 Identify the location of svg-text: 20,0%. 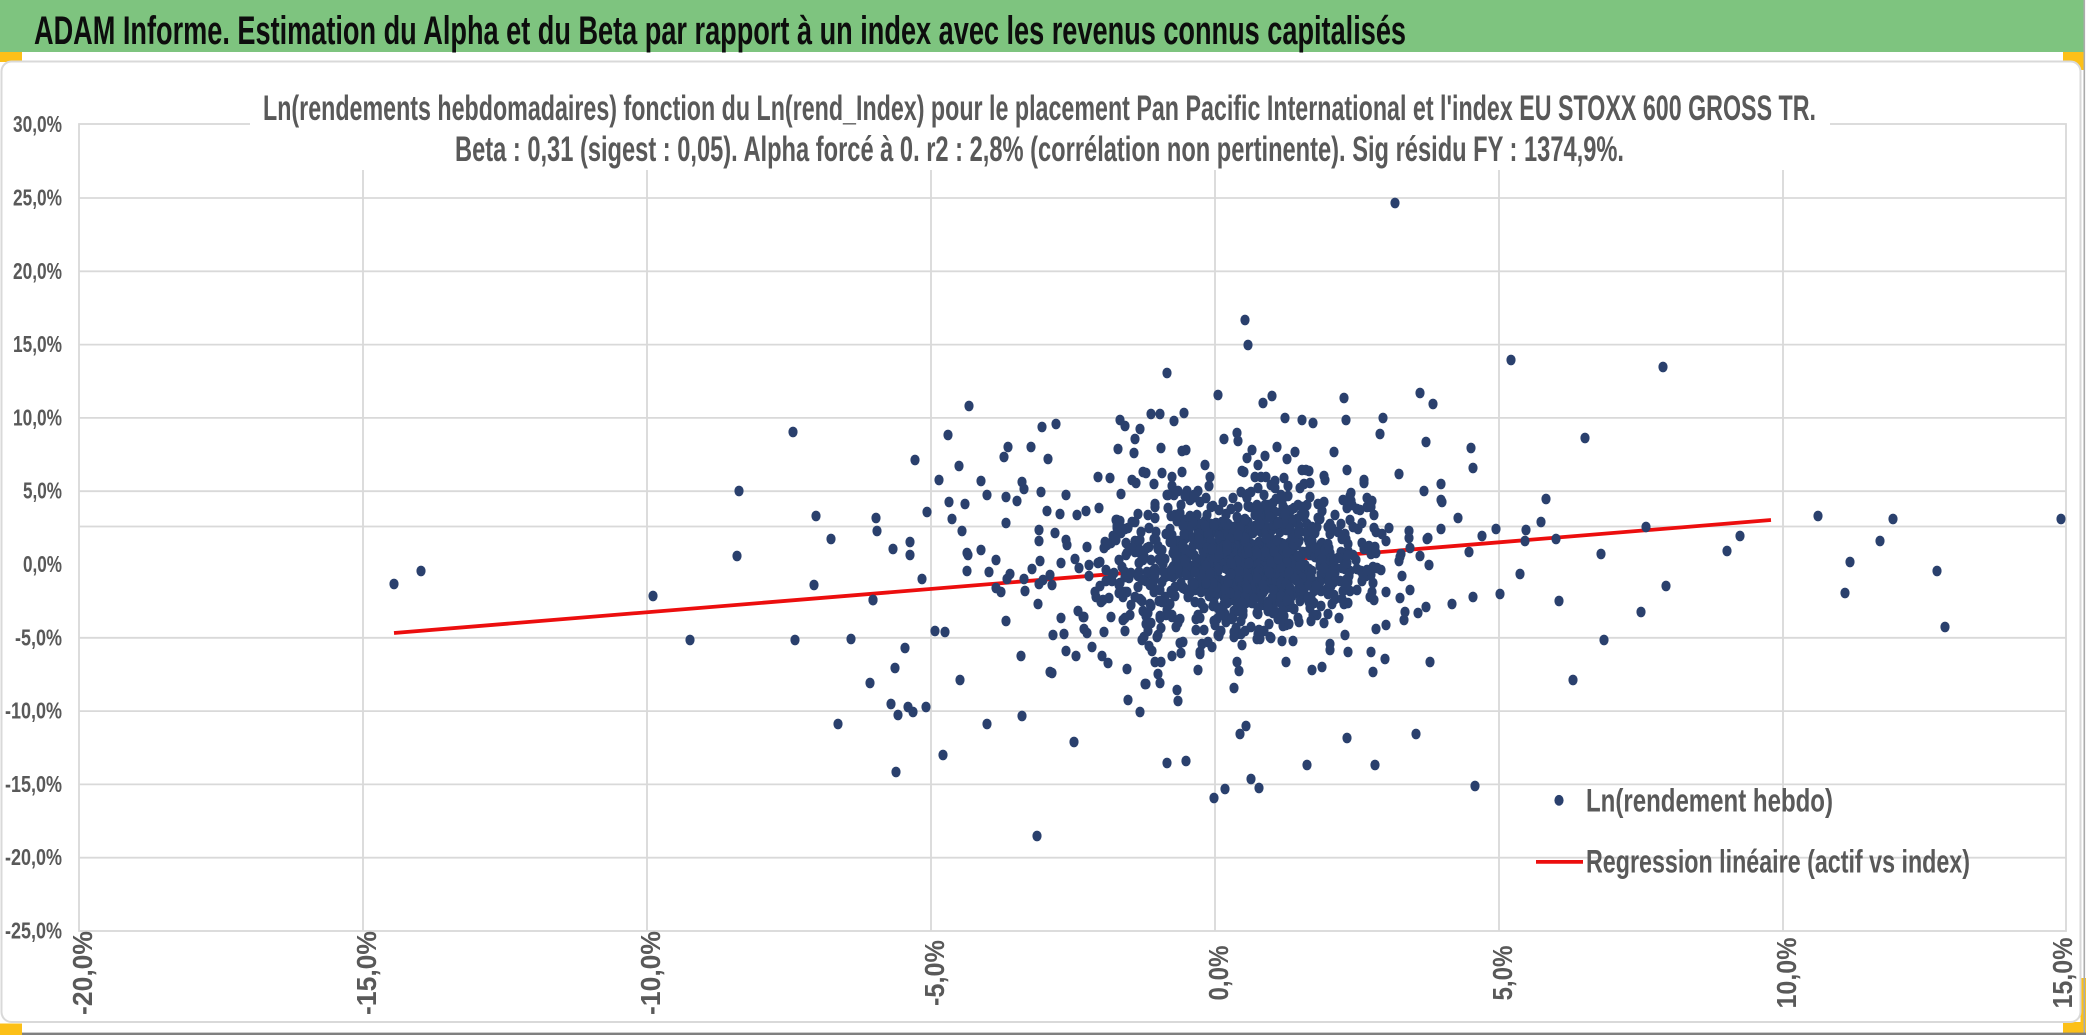
(37, 271).